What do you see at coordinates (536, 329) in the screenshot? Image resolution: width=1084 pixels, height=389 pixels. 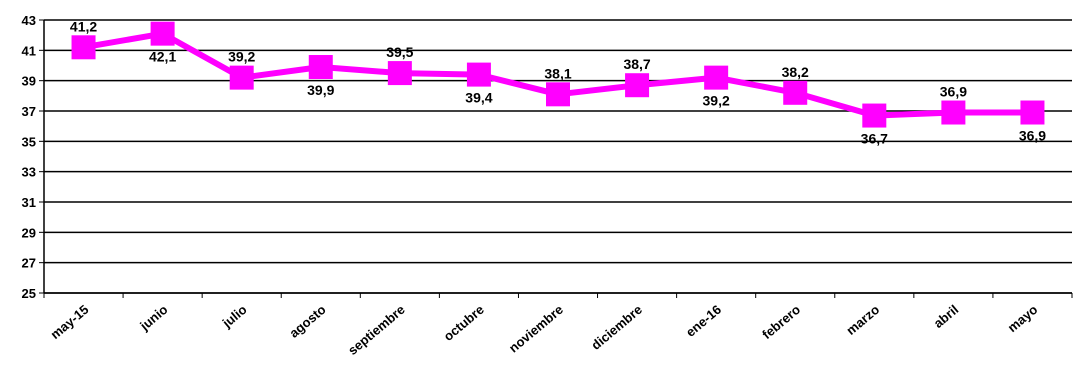 I see `x-tick-label: noviembre` at bounding box center [536, 329].